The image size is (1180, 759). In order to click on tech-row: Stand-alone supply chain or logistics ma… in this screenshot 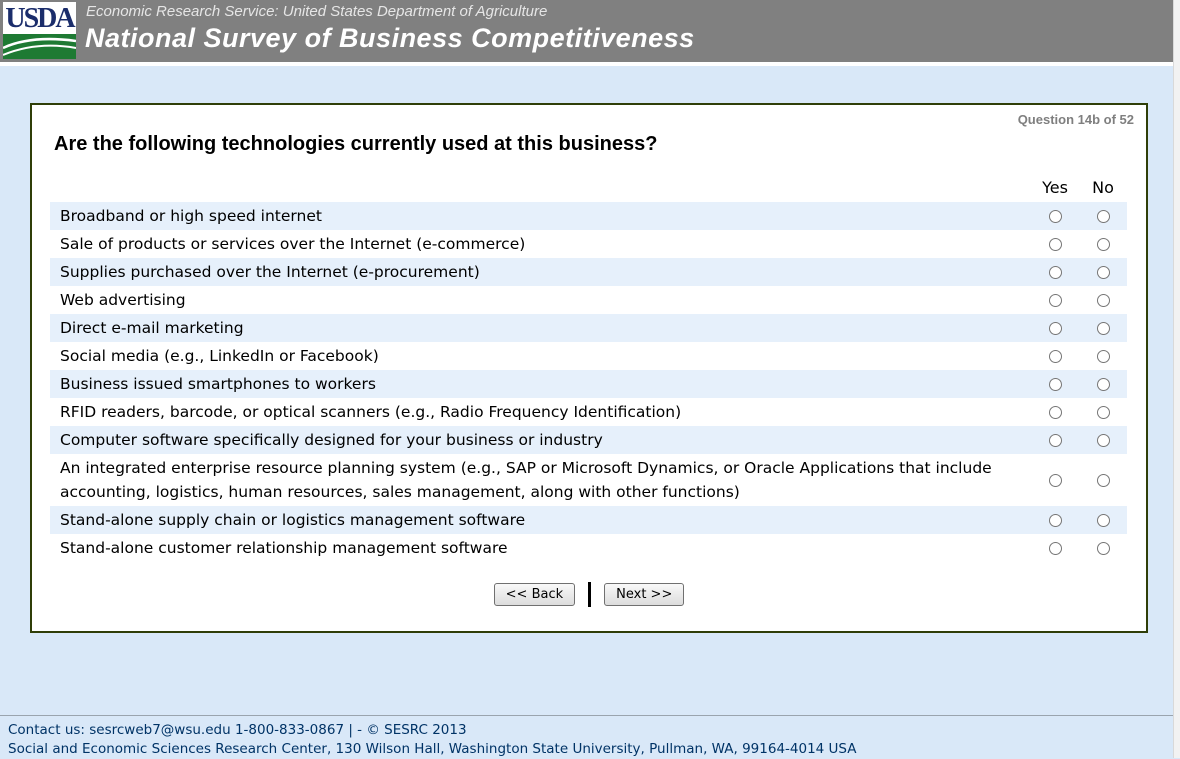, I will do `click(588, 520)`.